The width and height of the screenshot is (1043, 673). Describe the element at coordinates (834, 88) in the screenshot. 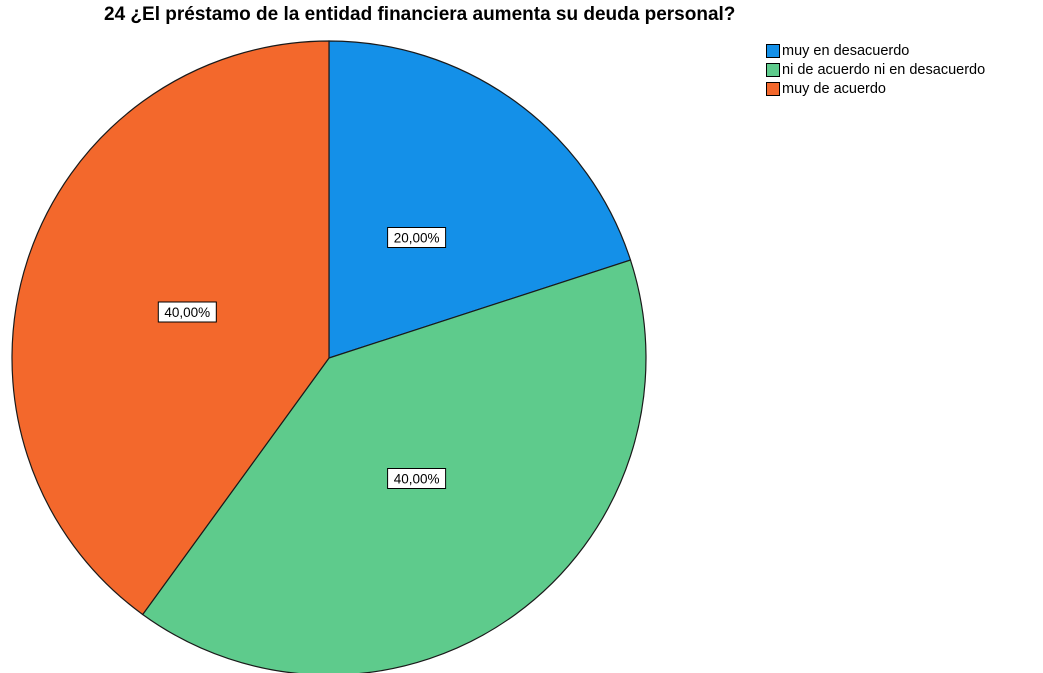

I see `legend-label: muy de acuerdo` at that location.